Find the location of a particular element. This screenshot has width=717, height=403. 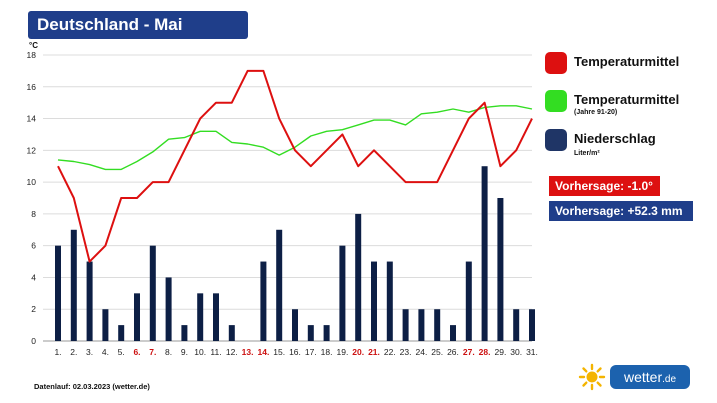

y-tick-label: 2 is located at coordinates (33, 309).